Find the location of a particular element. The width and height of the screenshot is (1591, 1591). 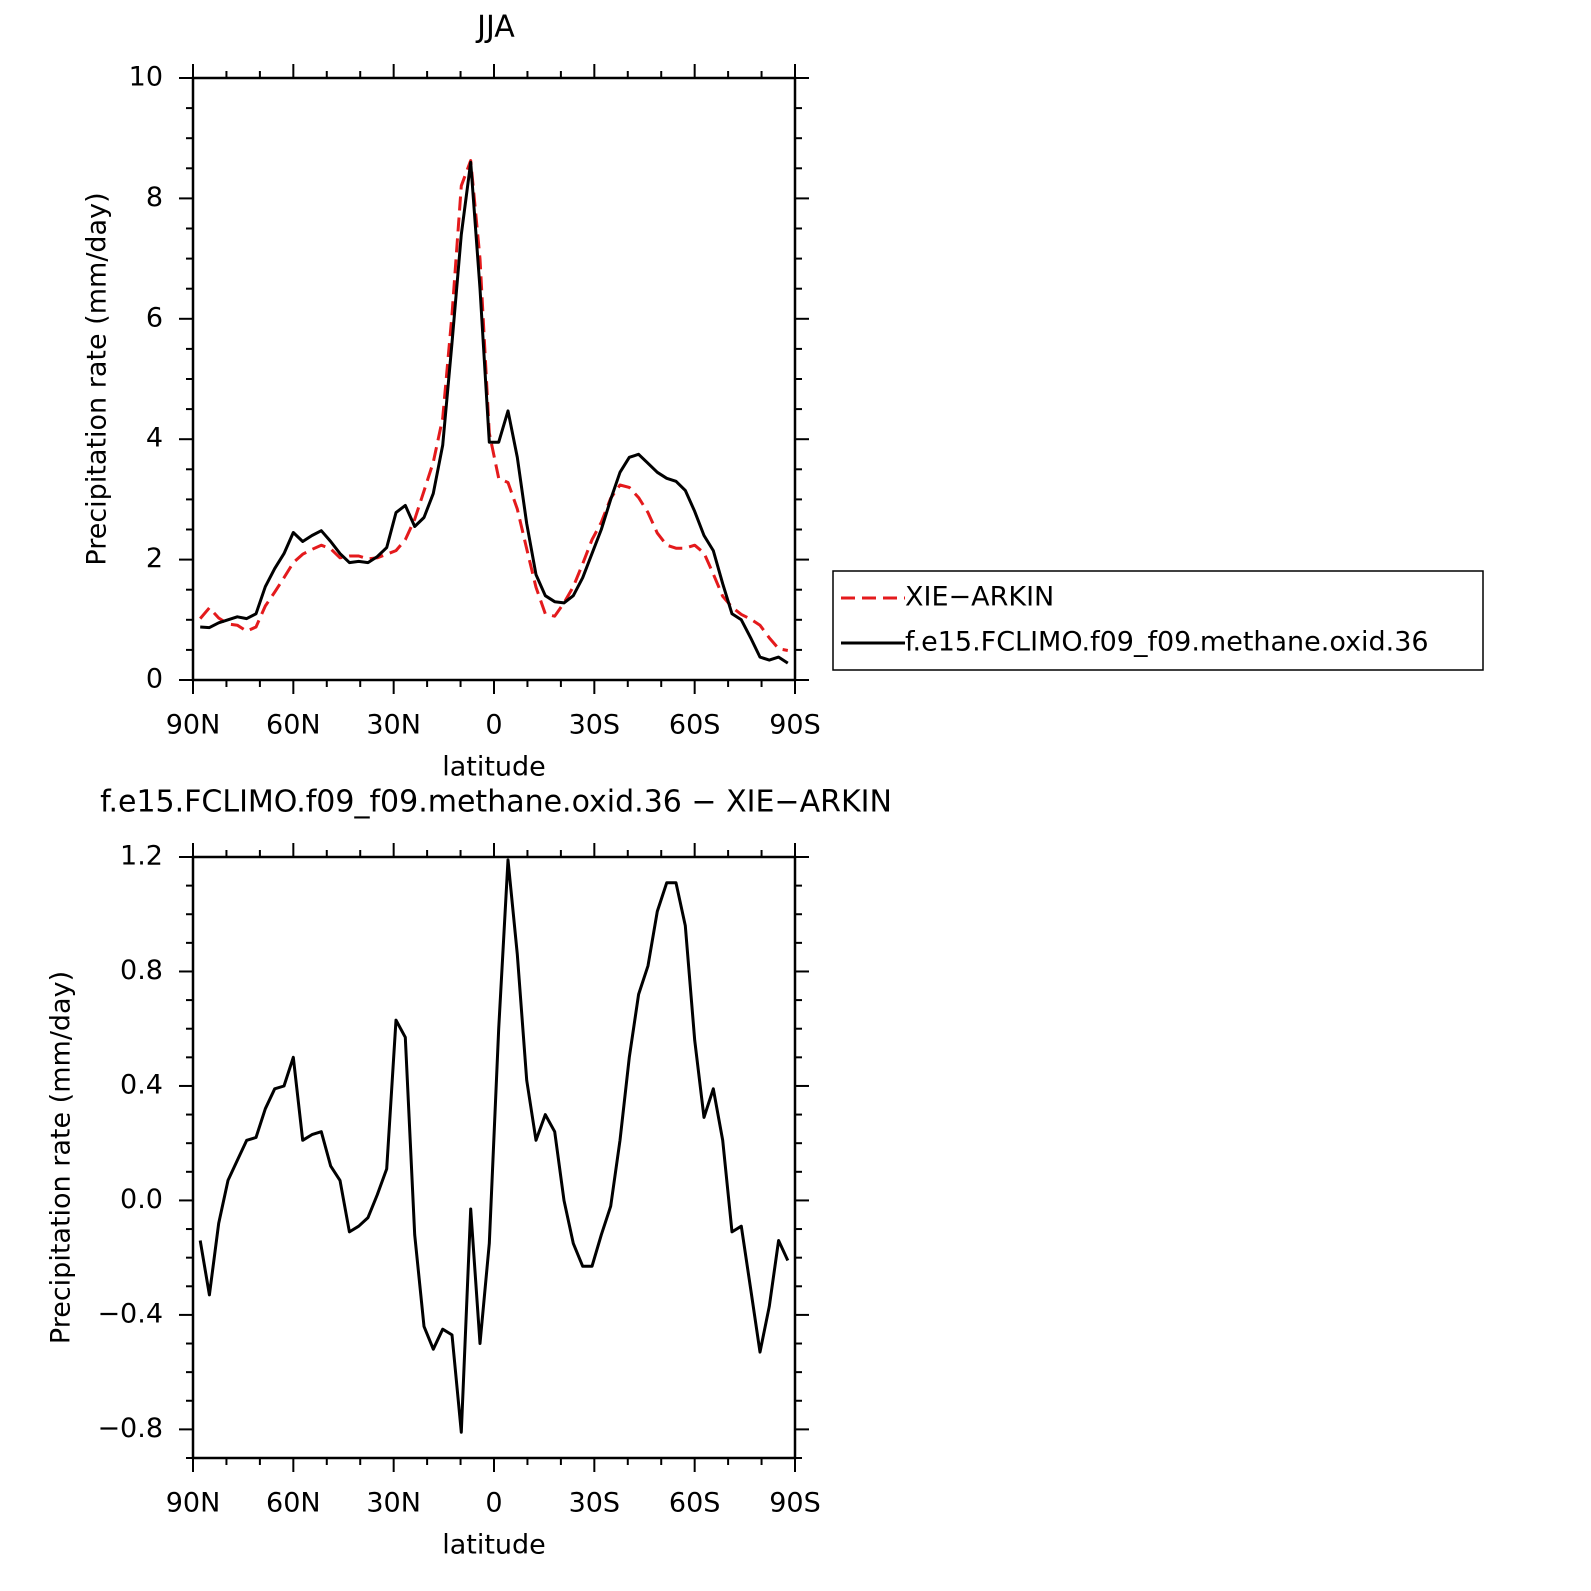

y-tick-label: −0.4 is located at coordinates (130, 1313).